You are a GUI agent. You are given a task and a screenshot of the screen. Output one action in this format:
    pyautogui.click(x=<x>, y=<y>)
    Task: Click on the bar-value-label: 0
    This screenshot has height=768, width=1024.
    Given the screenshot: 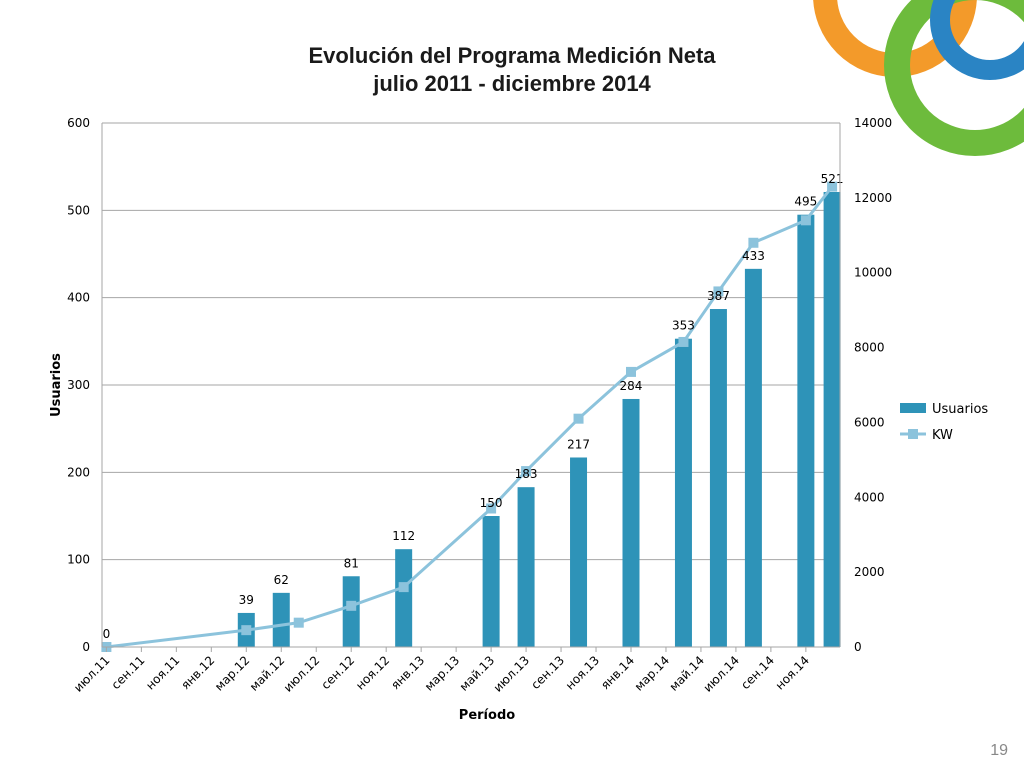 What is the action you would take?
    pyautogui.click(x=107, y=634)
    